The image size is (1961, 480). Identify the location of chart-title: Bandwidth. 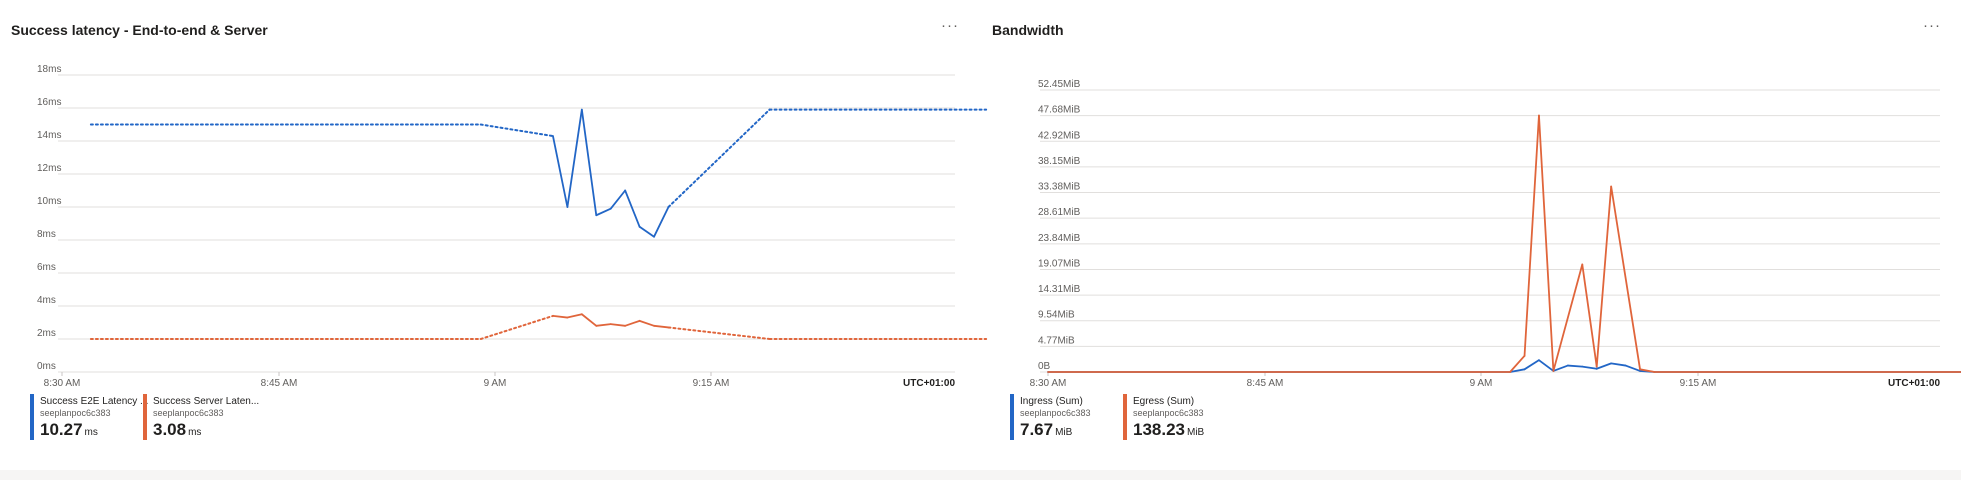
(1028, 30).